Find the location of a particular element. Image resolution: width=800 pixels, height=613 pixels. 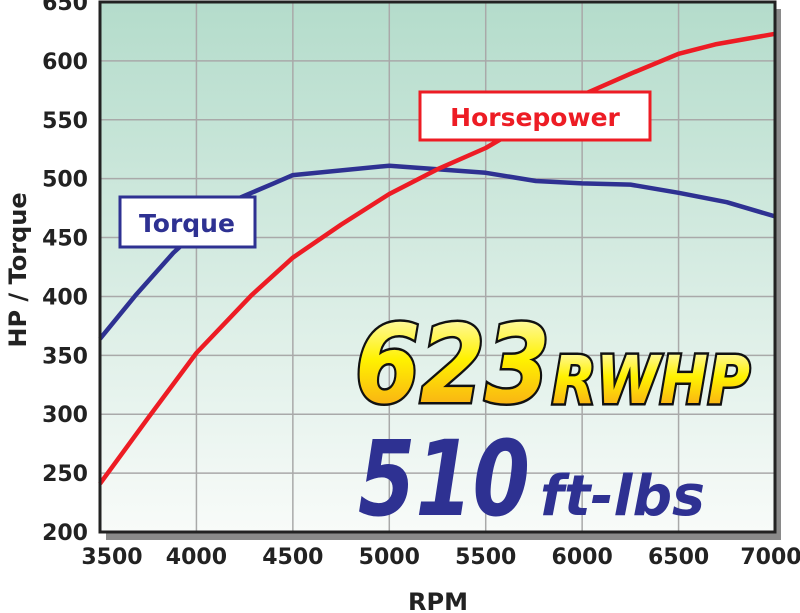

legend-torque: Torque is located at coordinates (187, 222).